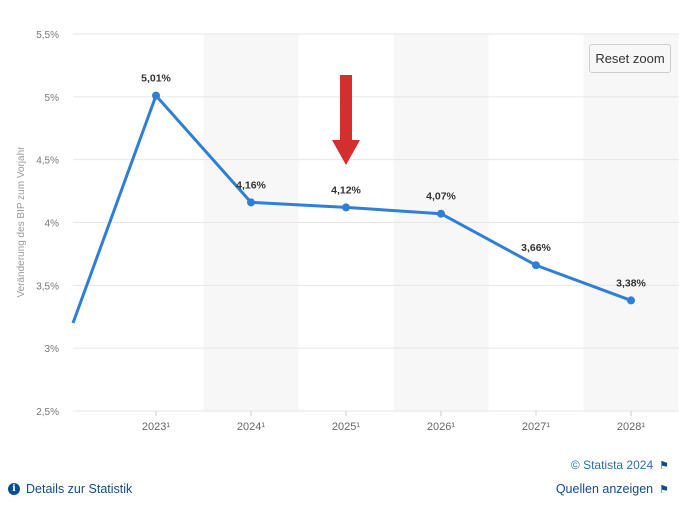 The height and width of the screenshot is (505, 679). What do you see at coordinates (630, 58) in the screenshot?
I see `reset-zoom-button: Reset zoom` at bounding box center [630, 58].